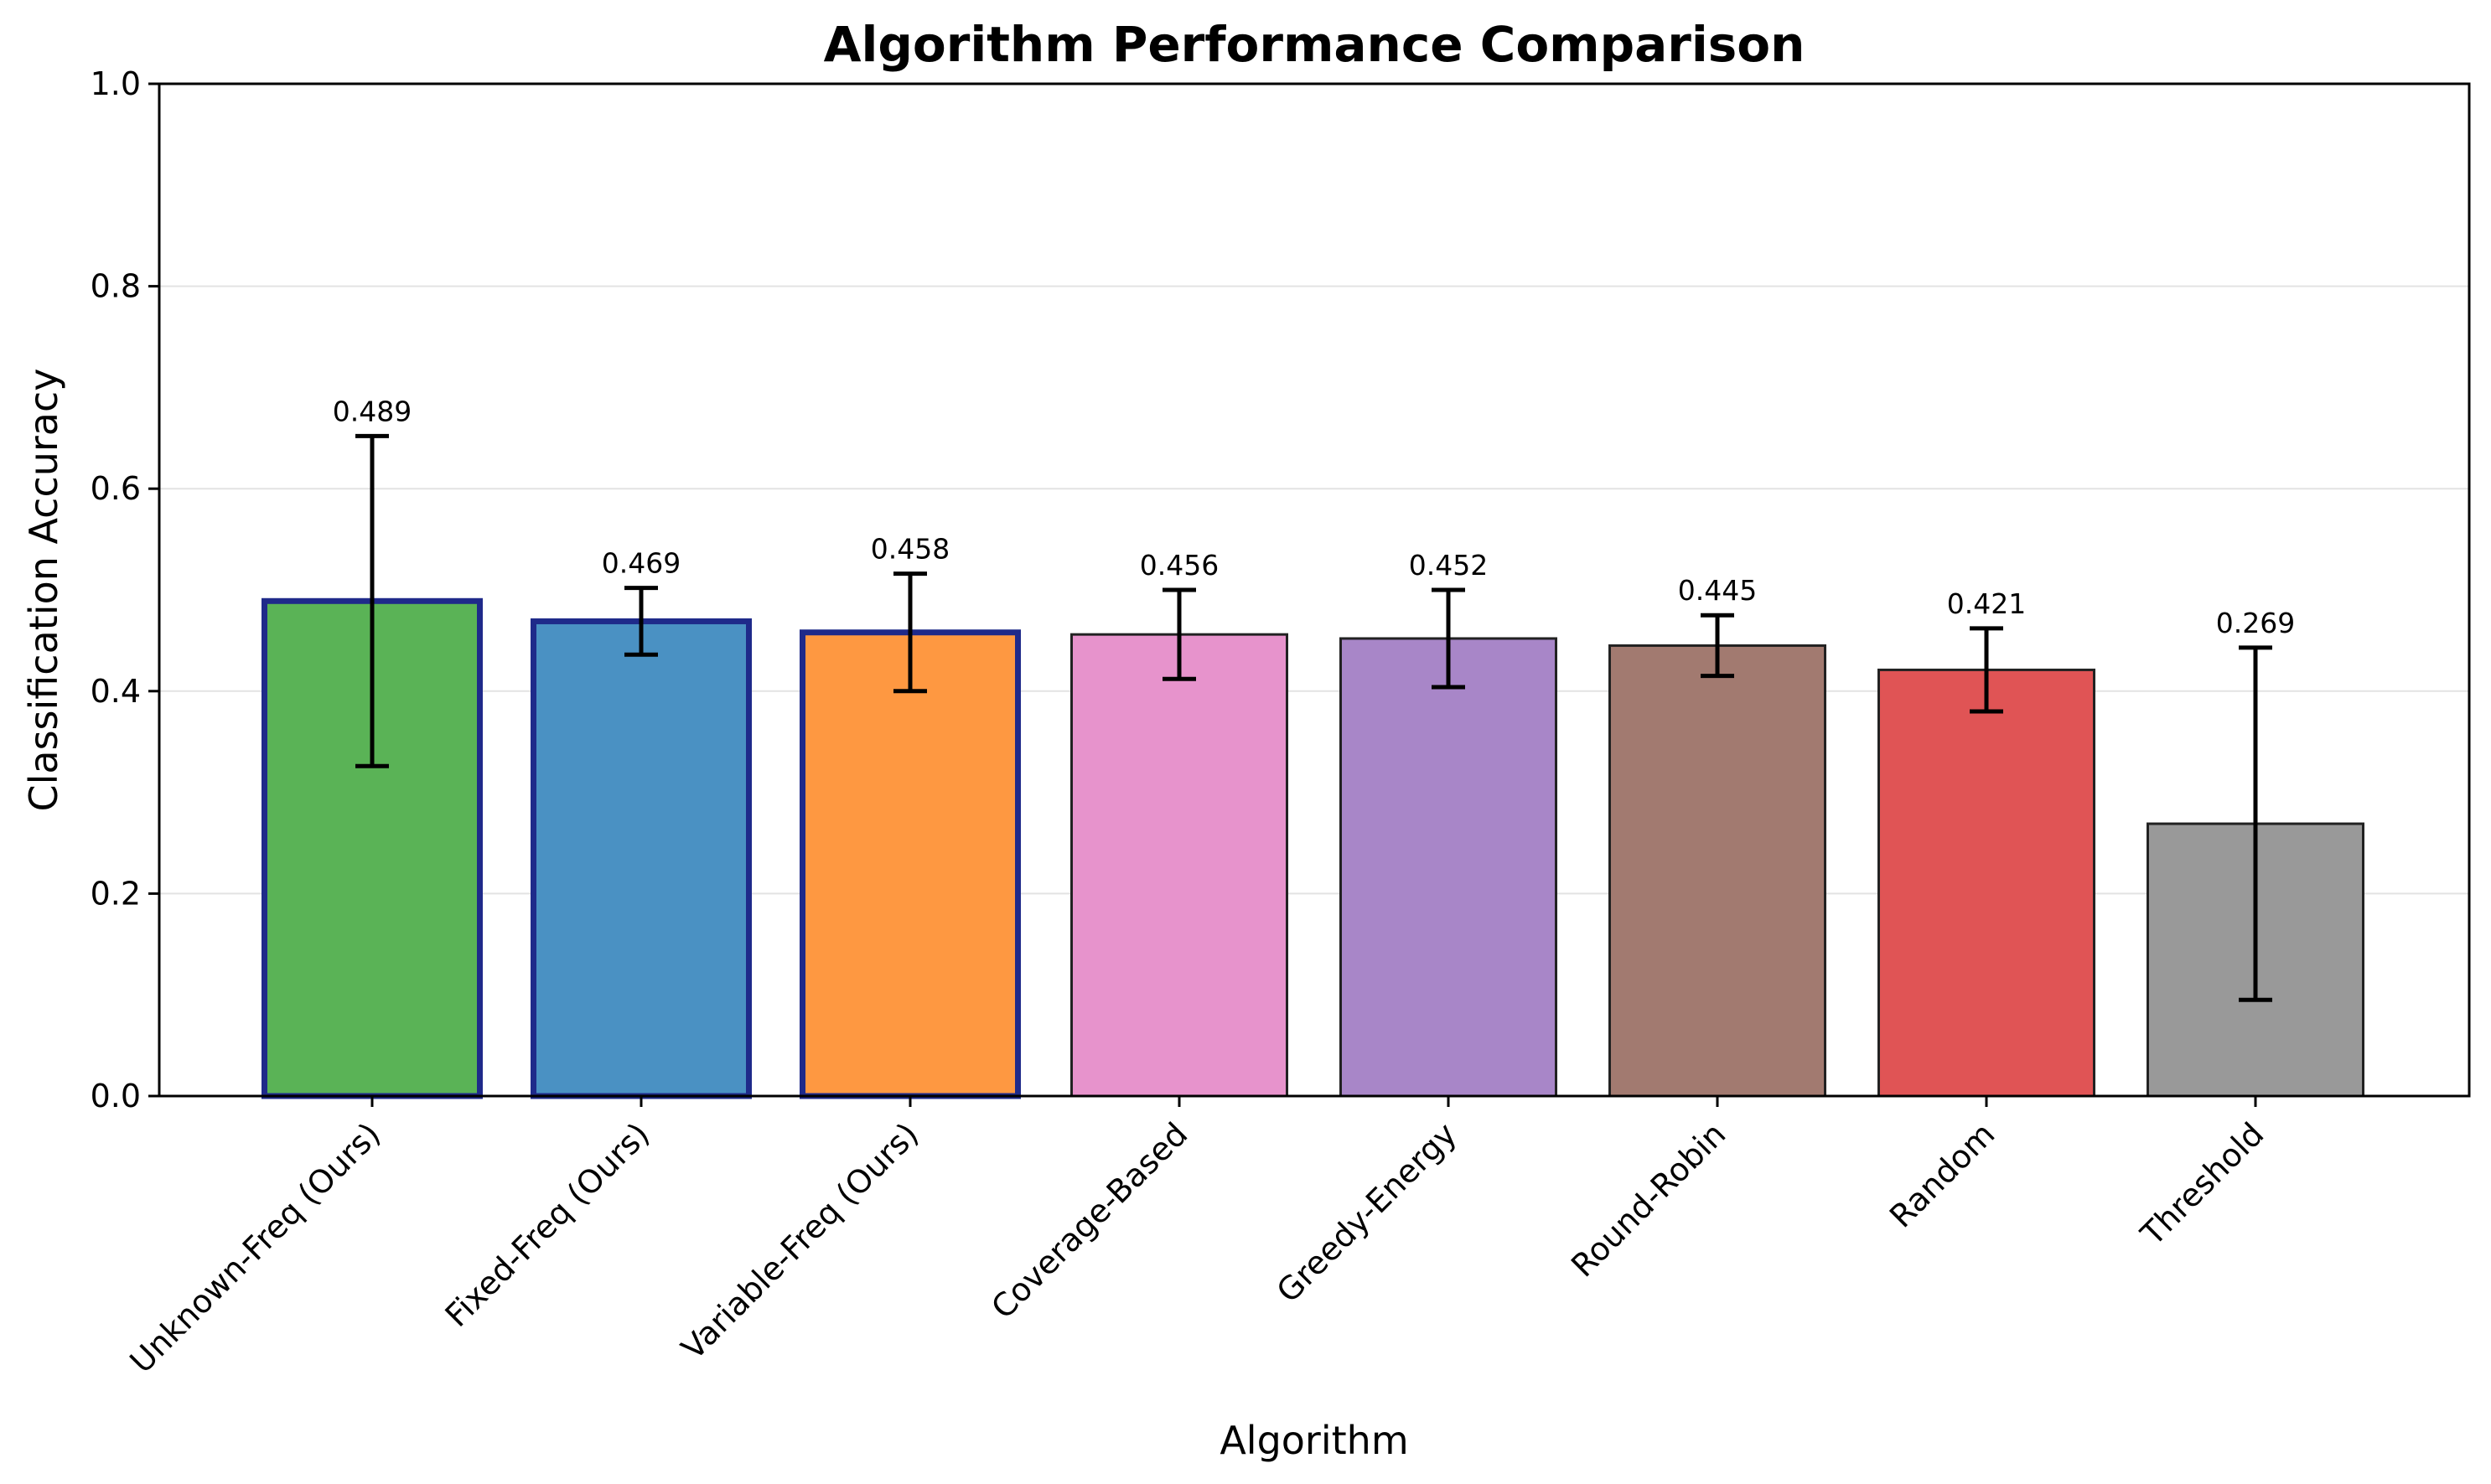  What do you see at coordinates (116, 893) in the screenshot?
I see `y-tick-label: 0.2` at bounding box center [116, 893].